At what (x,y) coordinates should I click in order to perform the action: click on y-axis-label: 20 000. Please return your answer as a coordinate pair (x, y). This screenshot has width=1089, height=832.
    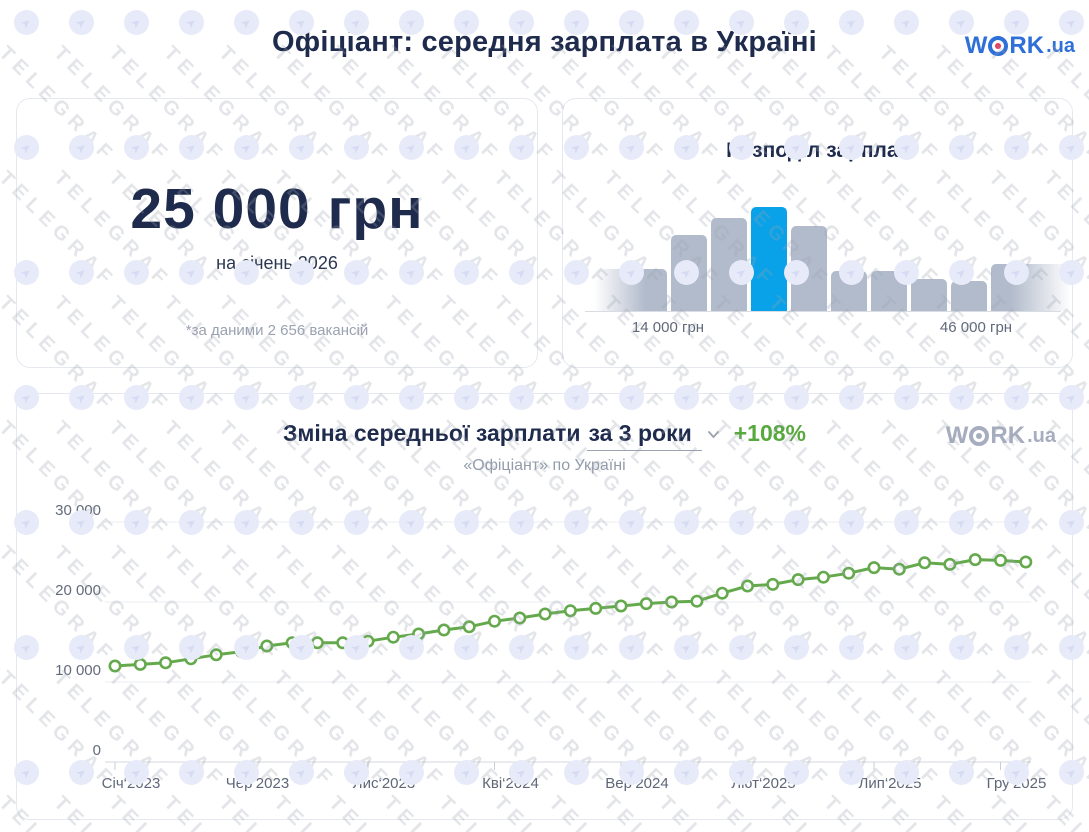
    Looking at the image, I should click on (78, 590).